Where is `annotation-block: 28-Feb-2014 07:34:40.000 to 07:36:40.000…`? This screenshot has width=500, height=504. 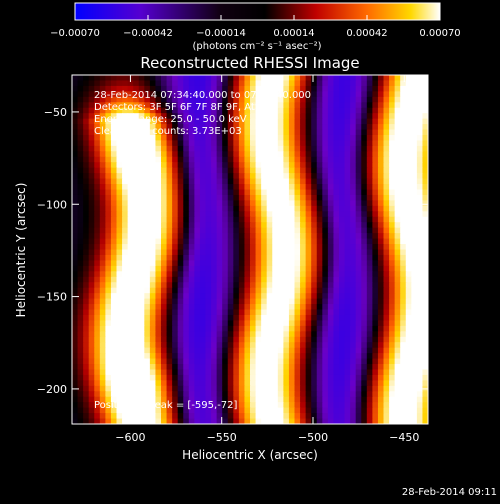
annotation-block: 28-Feb-2014 07:34:40.000 to 07:36:40.000… is located at coordinates (202, 113).